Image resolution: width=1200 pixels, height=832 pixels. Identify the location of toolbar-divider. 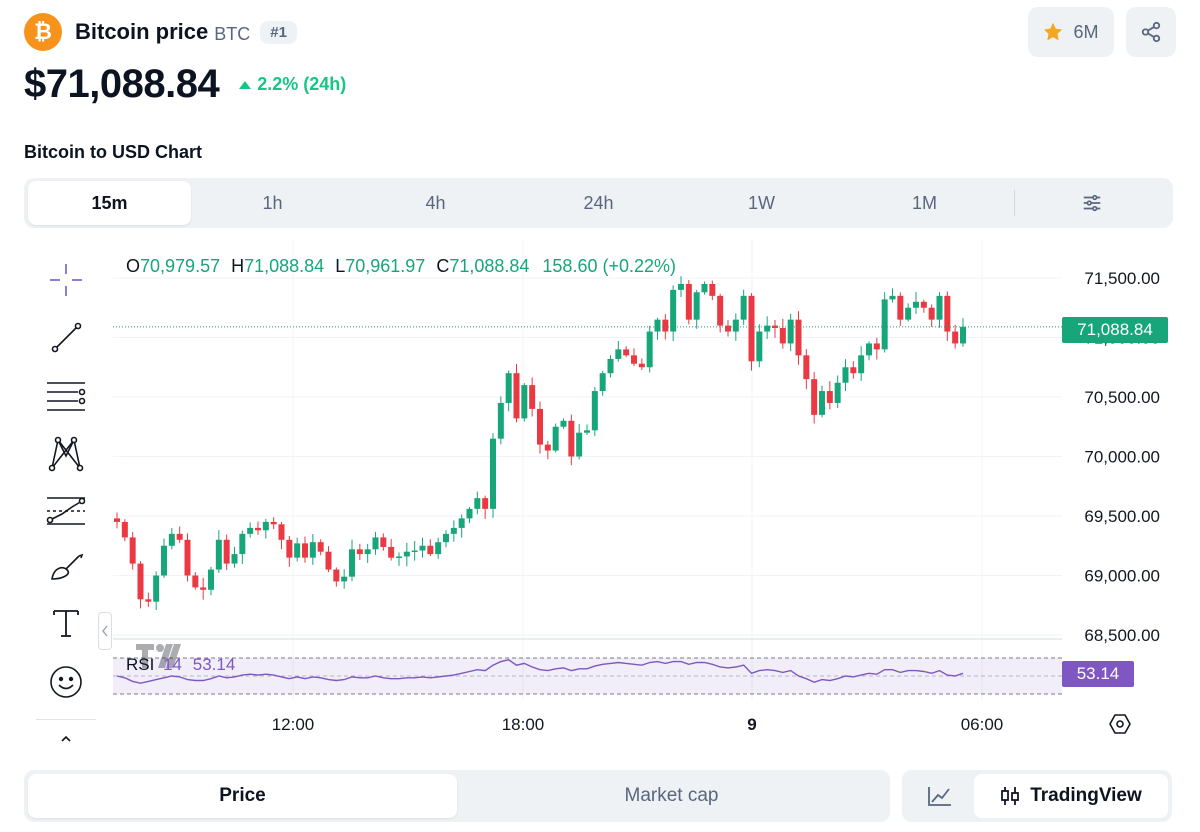
(66, 719).